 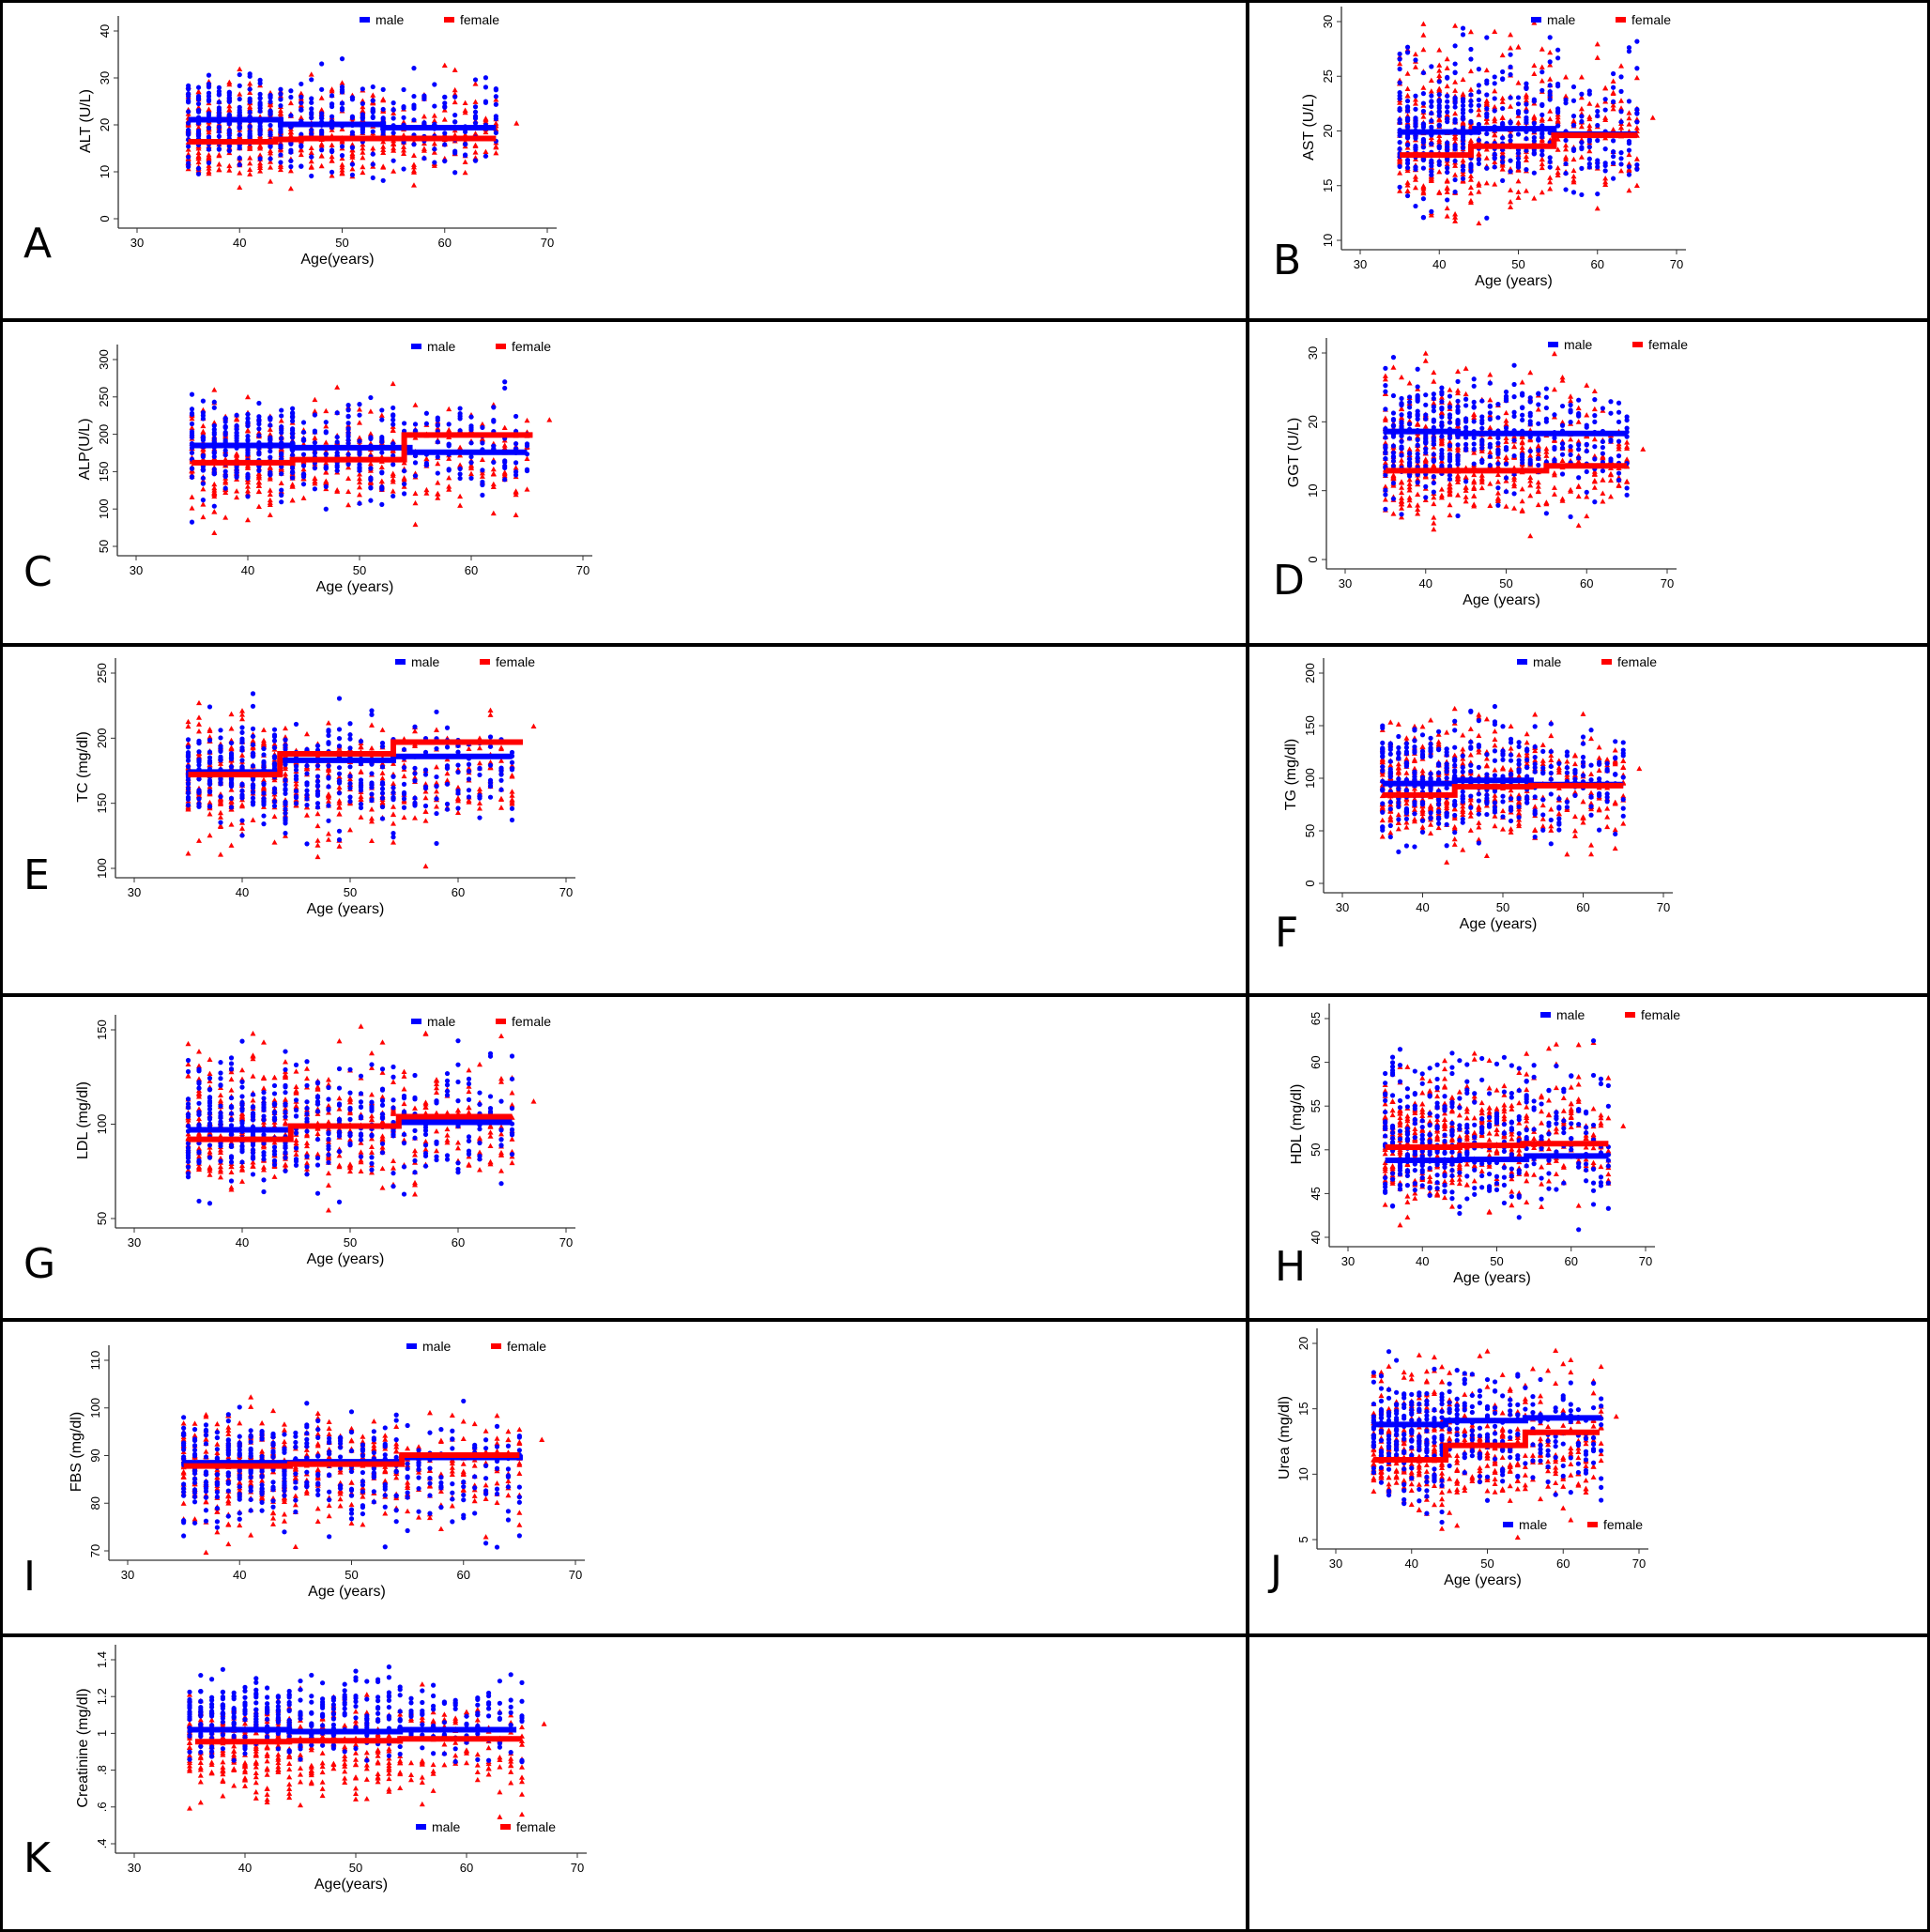 I want to click on legend-swatch, so click(x=1637, y=345).